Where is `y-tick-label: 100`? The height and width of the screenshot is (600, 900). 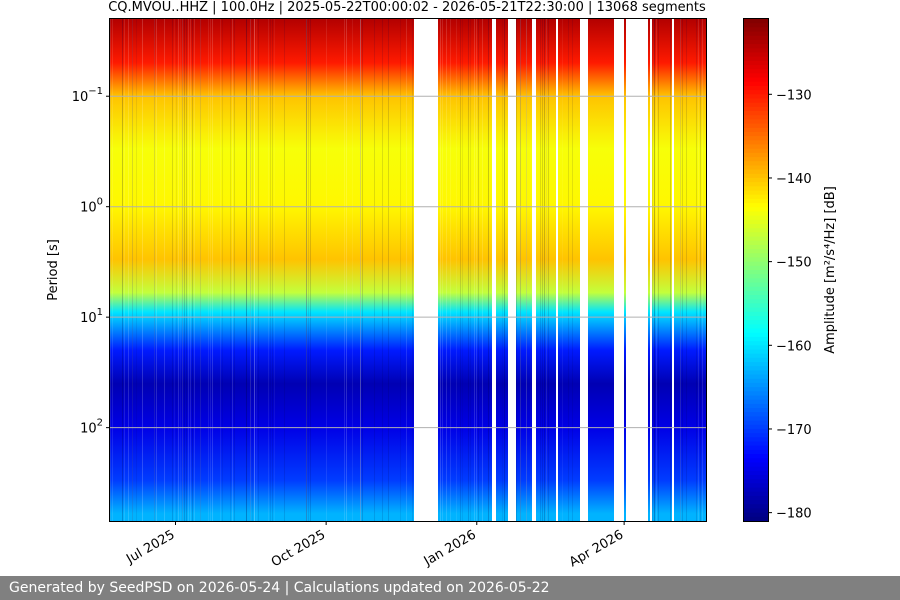 y-tick-label: 100 is located at coordinates (91, 206).